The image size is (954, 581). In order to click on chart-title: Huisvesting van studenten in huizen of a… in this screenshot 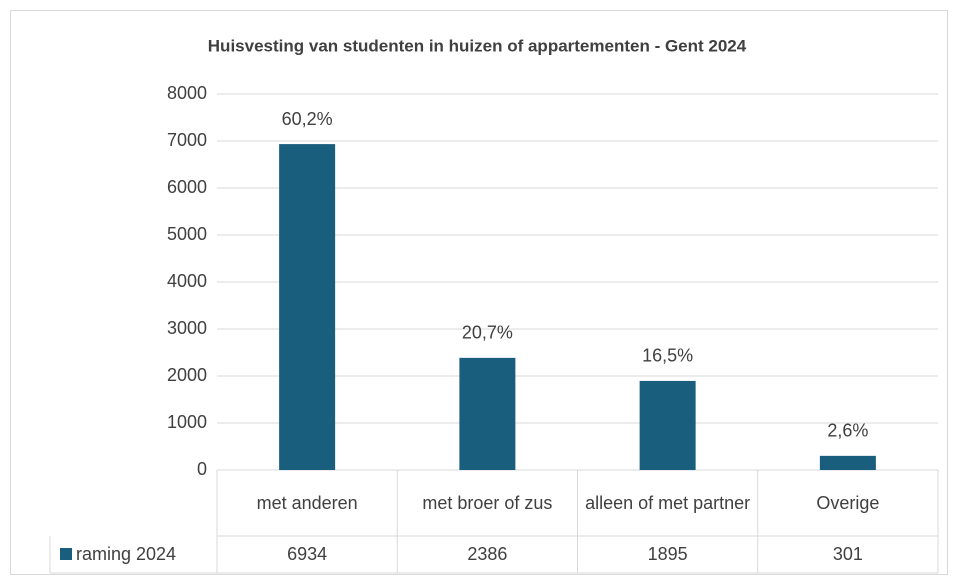, I will do `click(477, 45)`.